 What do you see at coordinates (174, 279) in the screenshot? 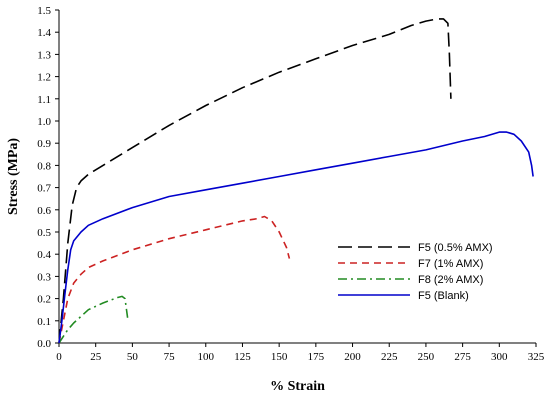
I see `series-line-f7-1-amx` at bounding box center [174, 279].